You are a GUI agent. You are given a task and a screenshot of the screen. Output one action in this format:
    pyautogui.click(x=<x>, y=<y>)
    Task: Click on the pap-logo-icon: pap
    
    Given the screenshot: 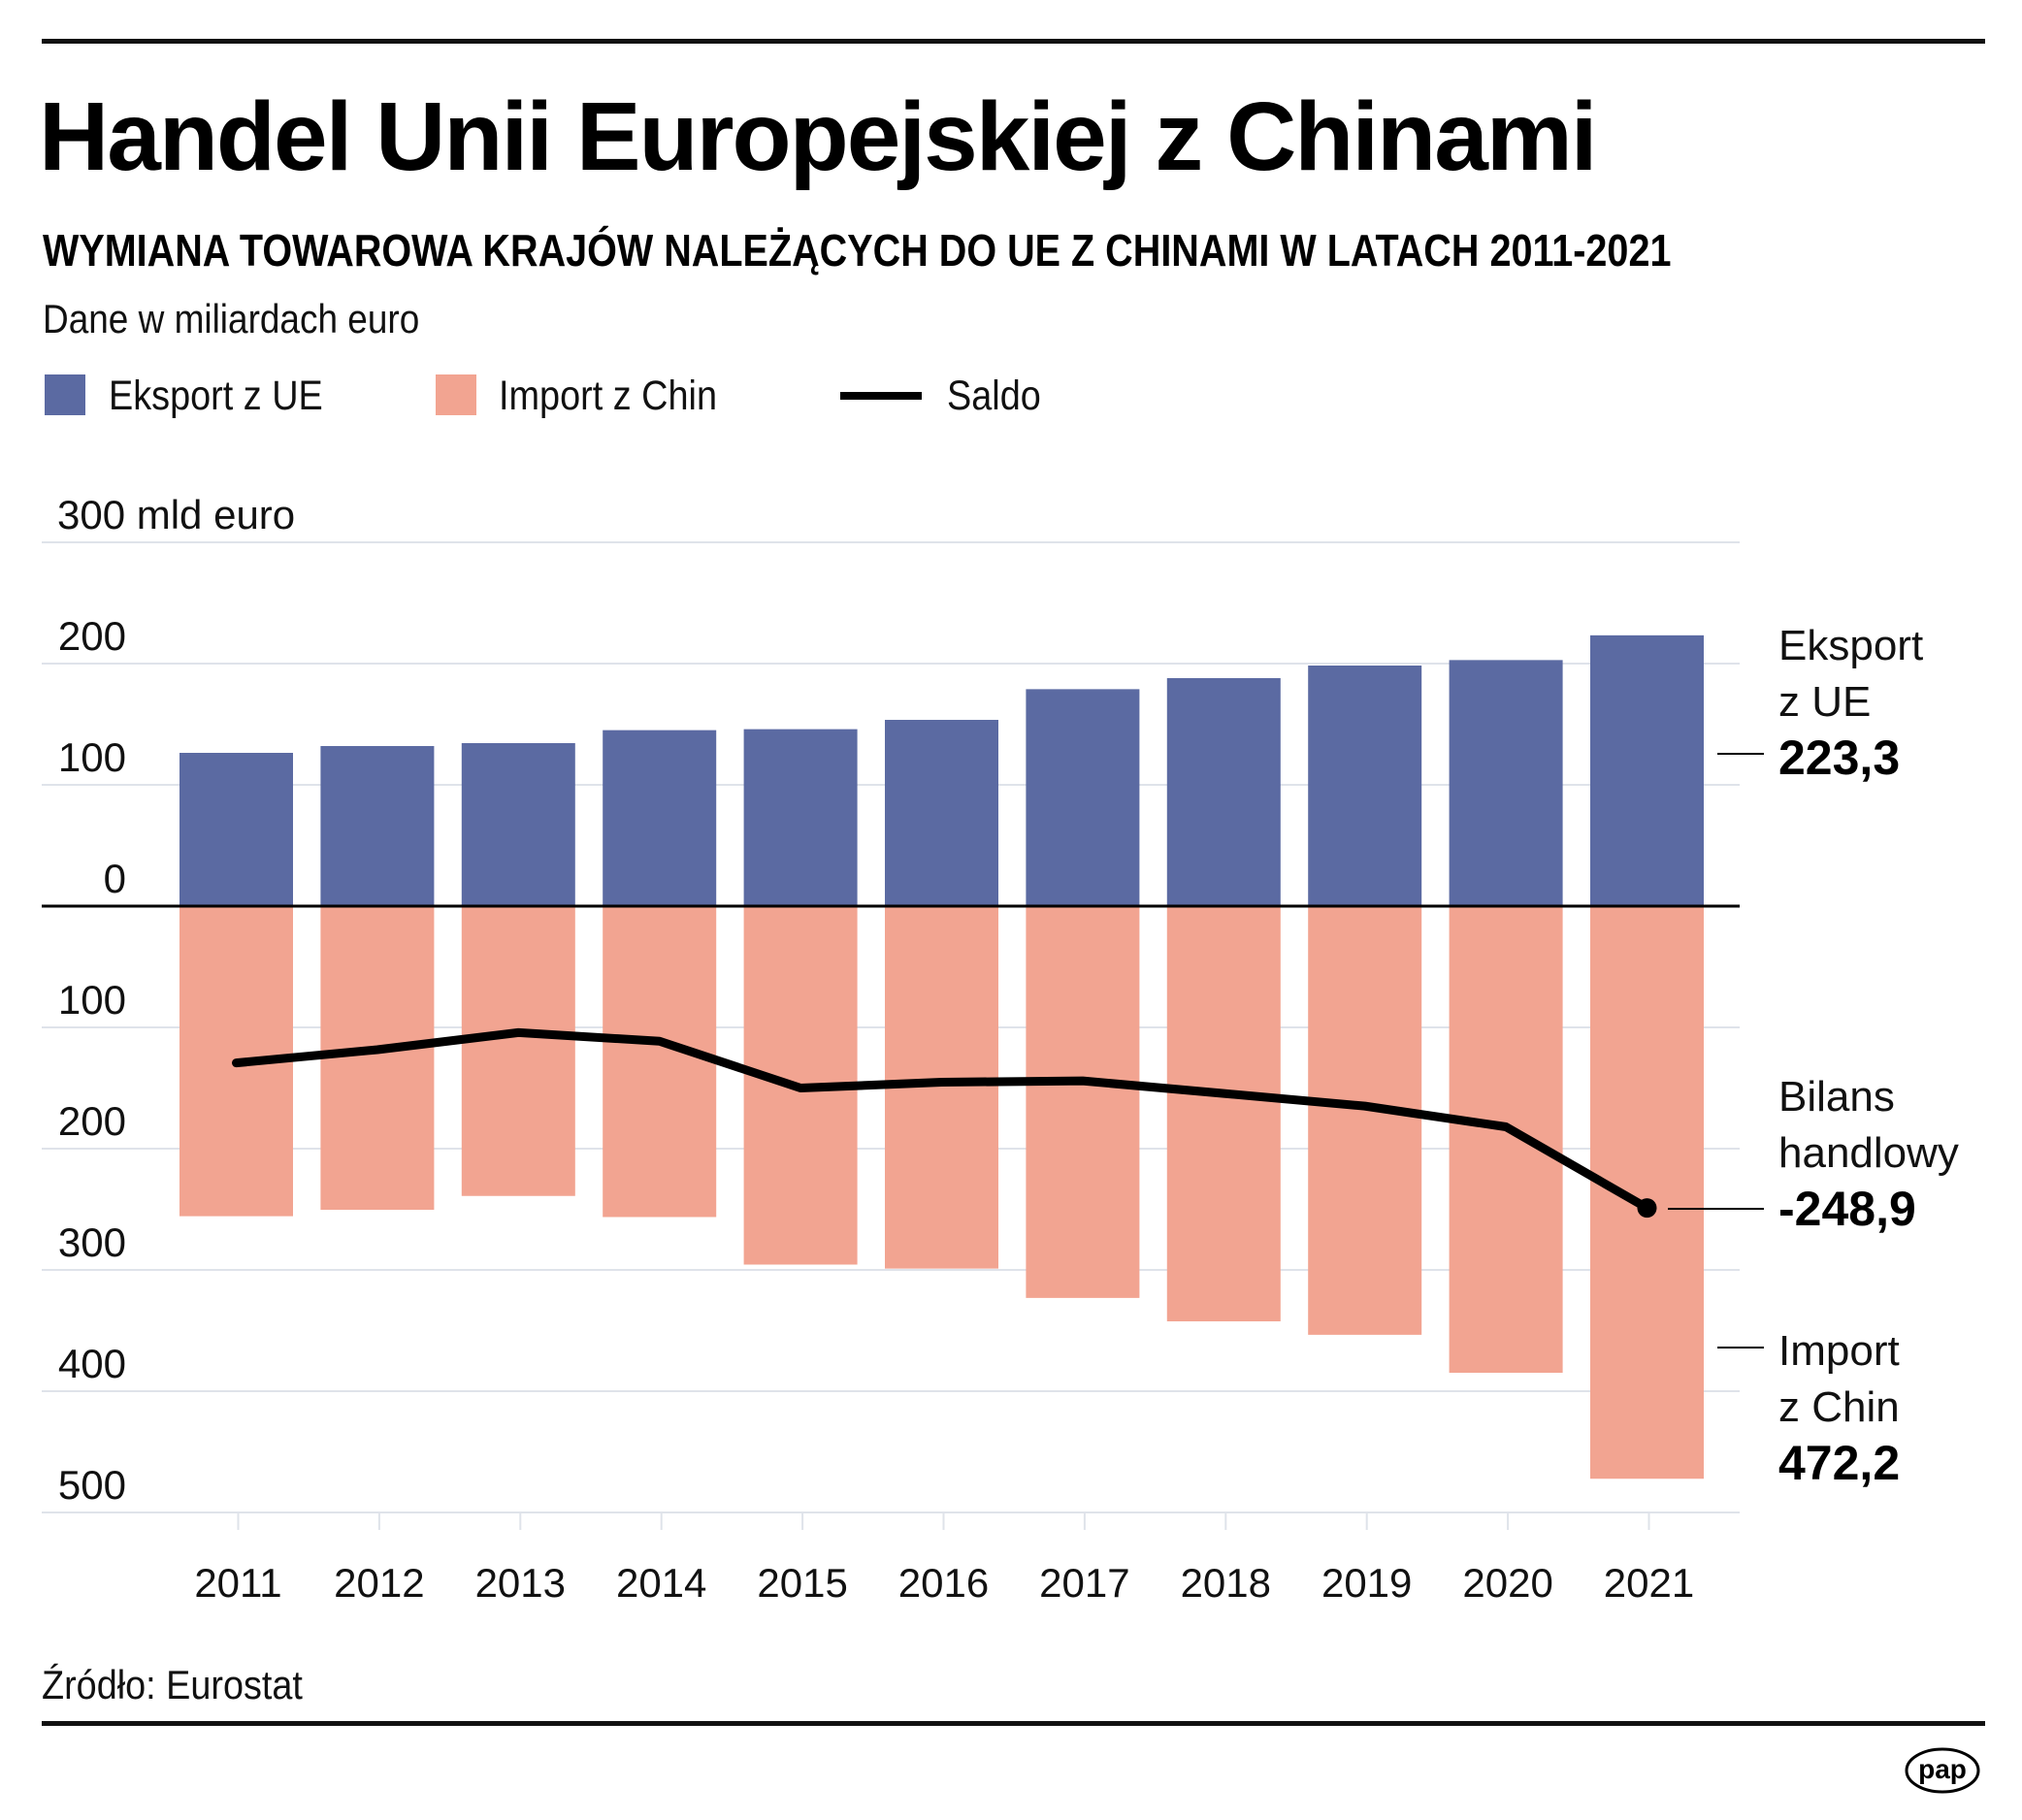 What is the action you would take?
    pyautogui.click(x=1942, y=1770)
    